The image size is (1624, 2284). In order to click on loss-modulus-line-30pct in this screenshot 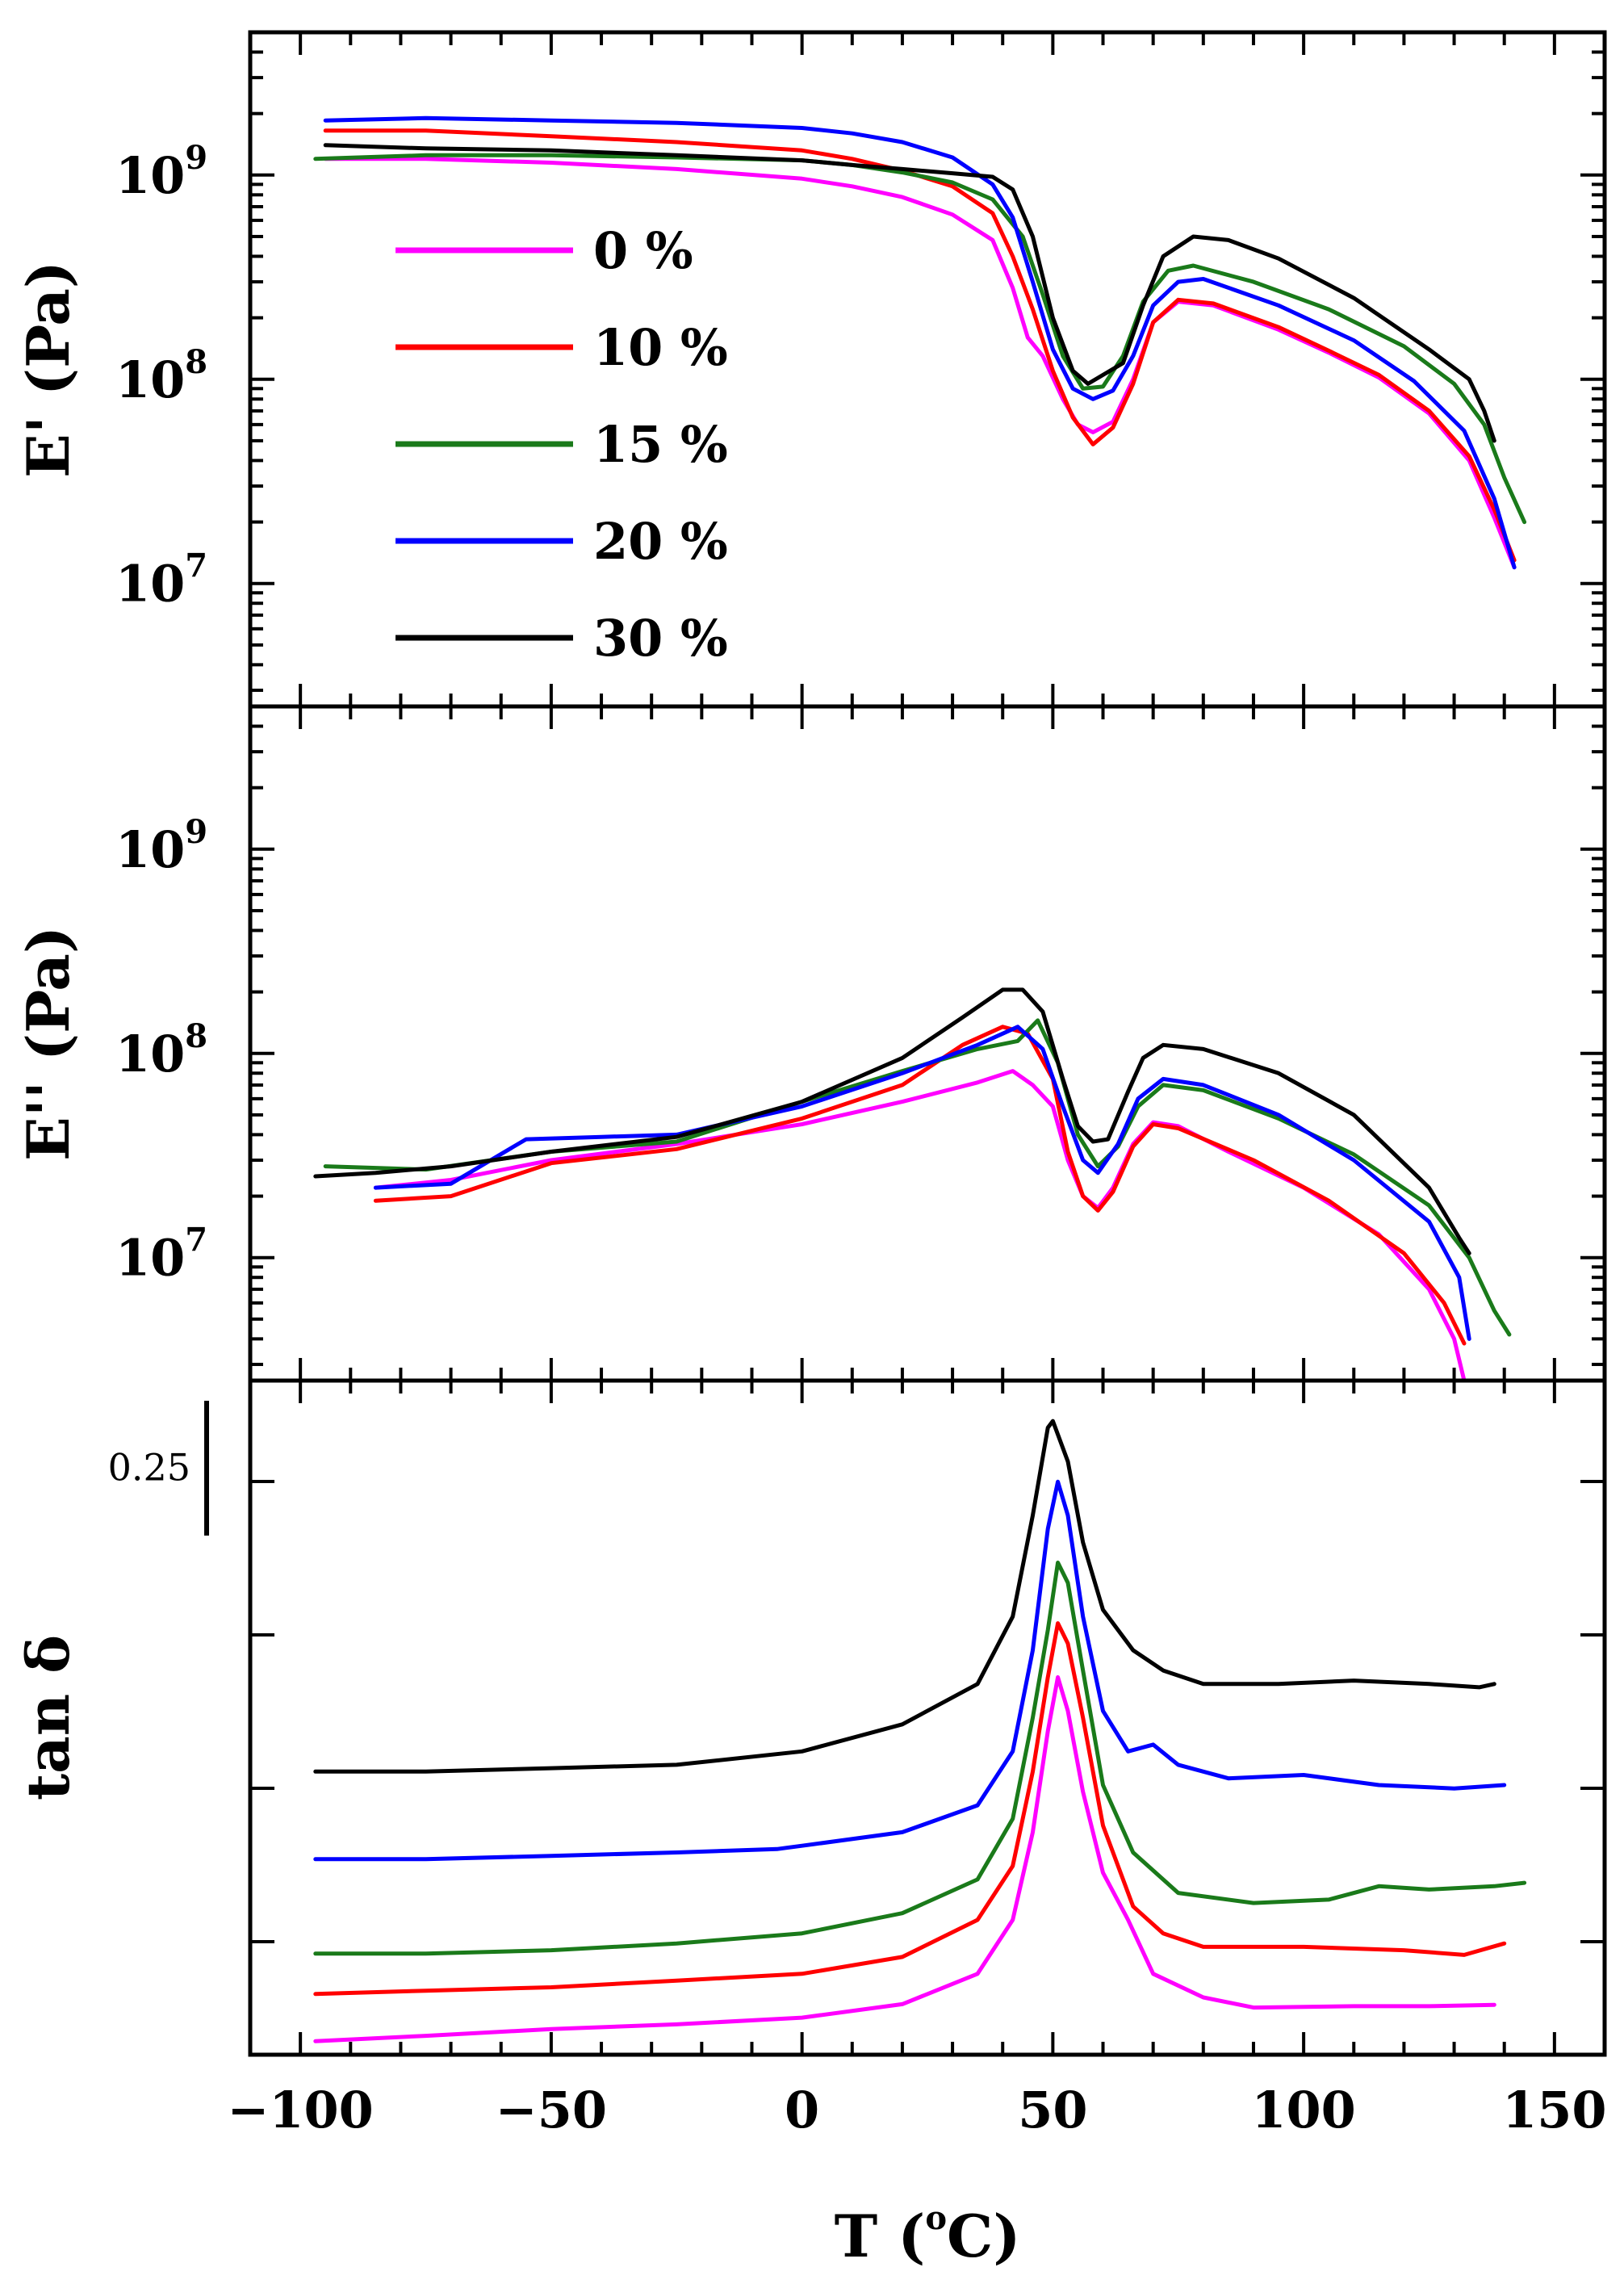, I will do `click(892, 1121)`.